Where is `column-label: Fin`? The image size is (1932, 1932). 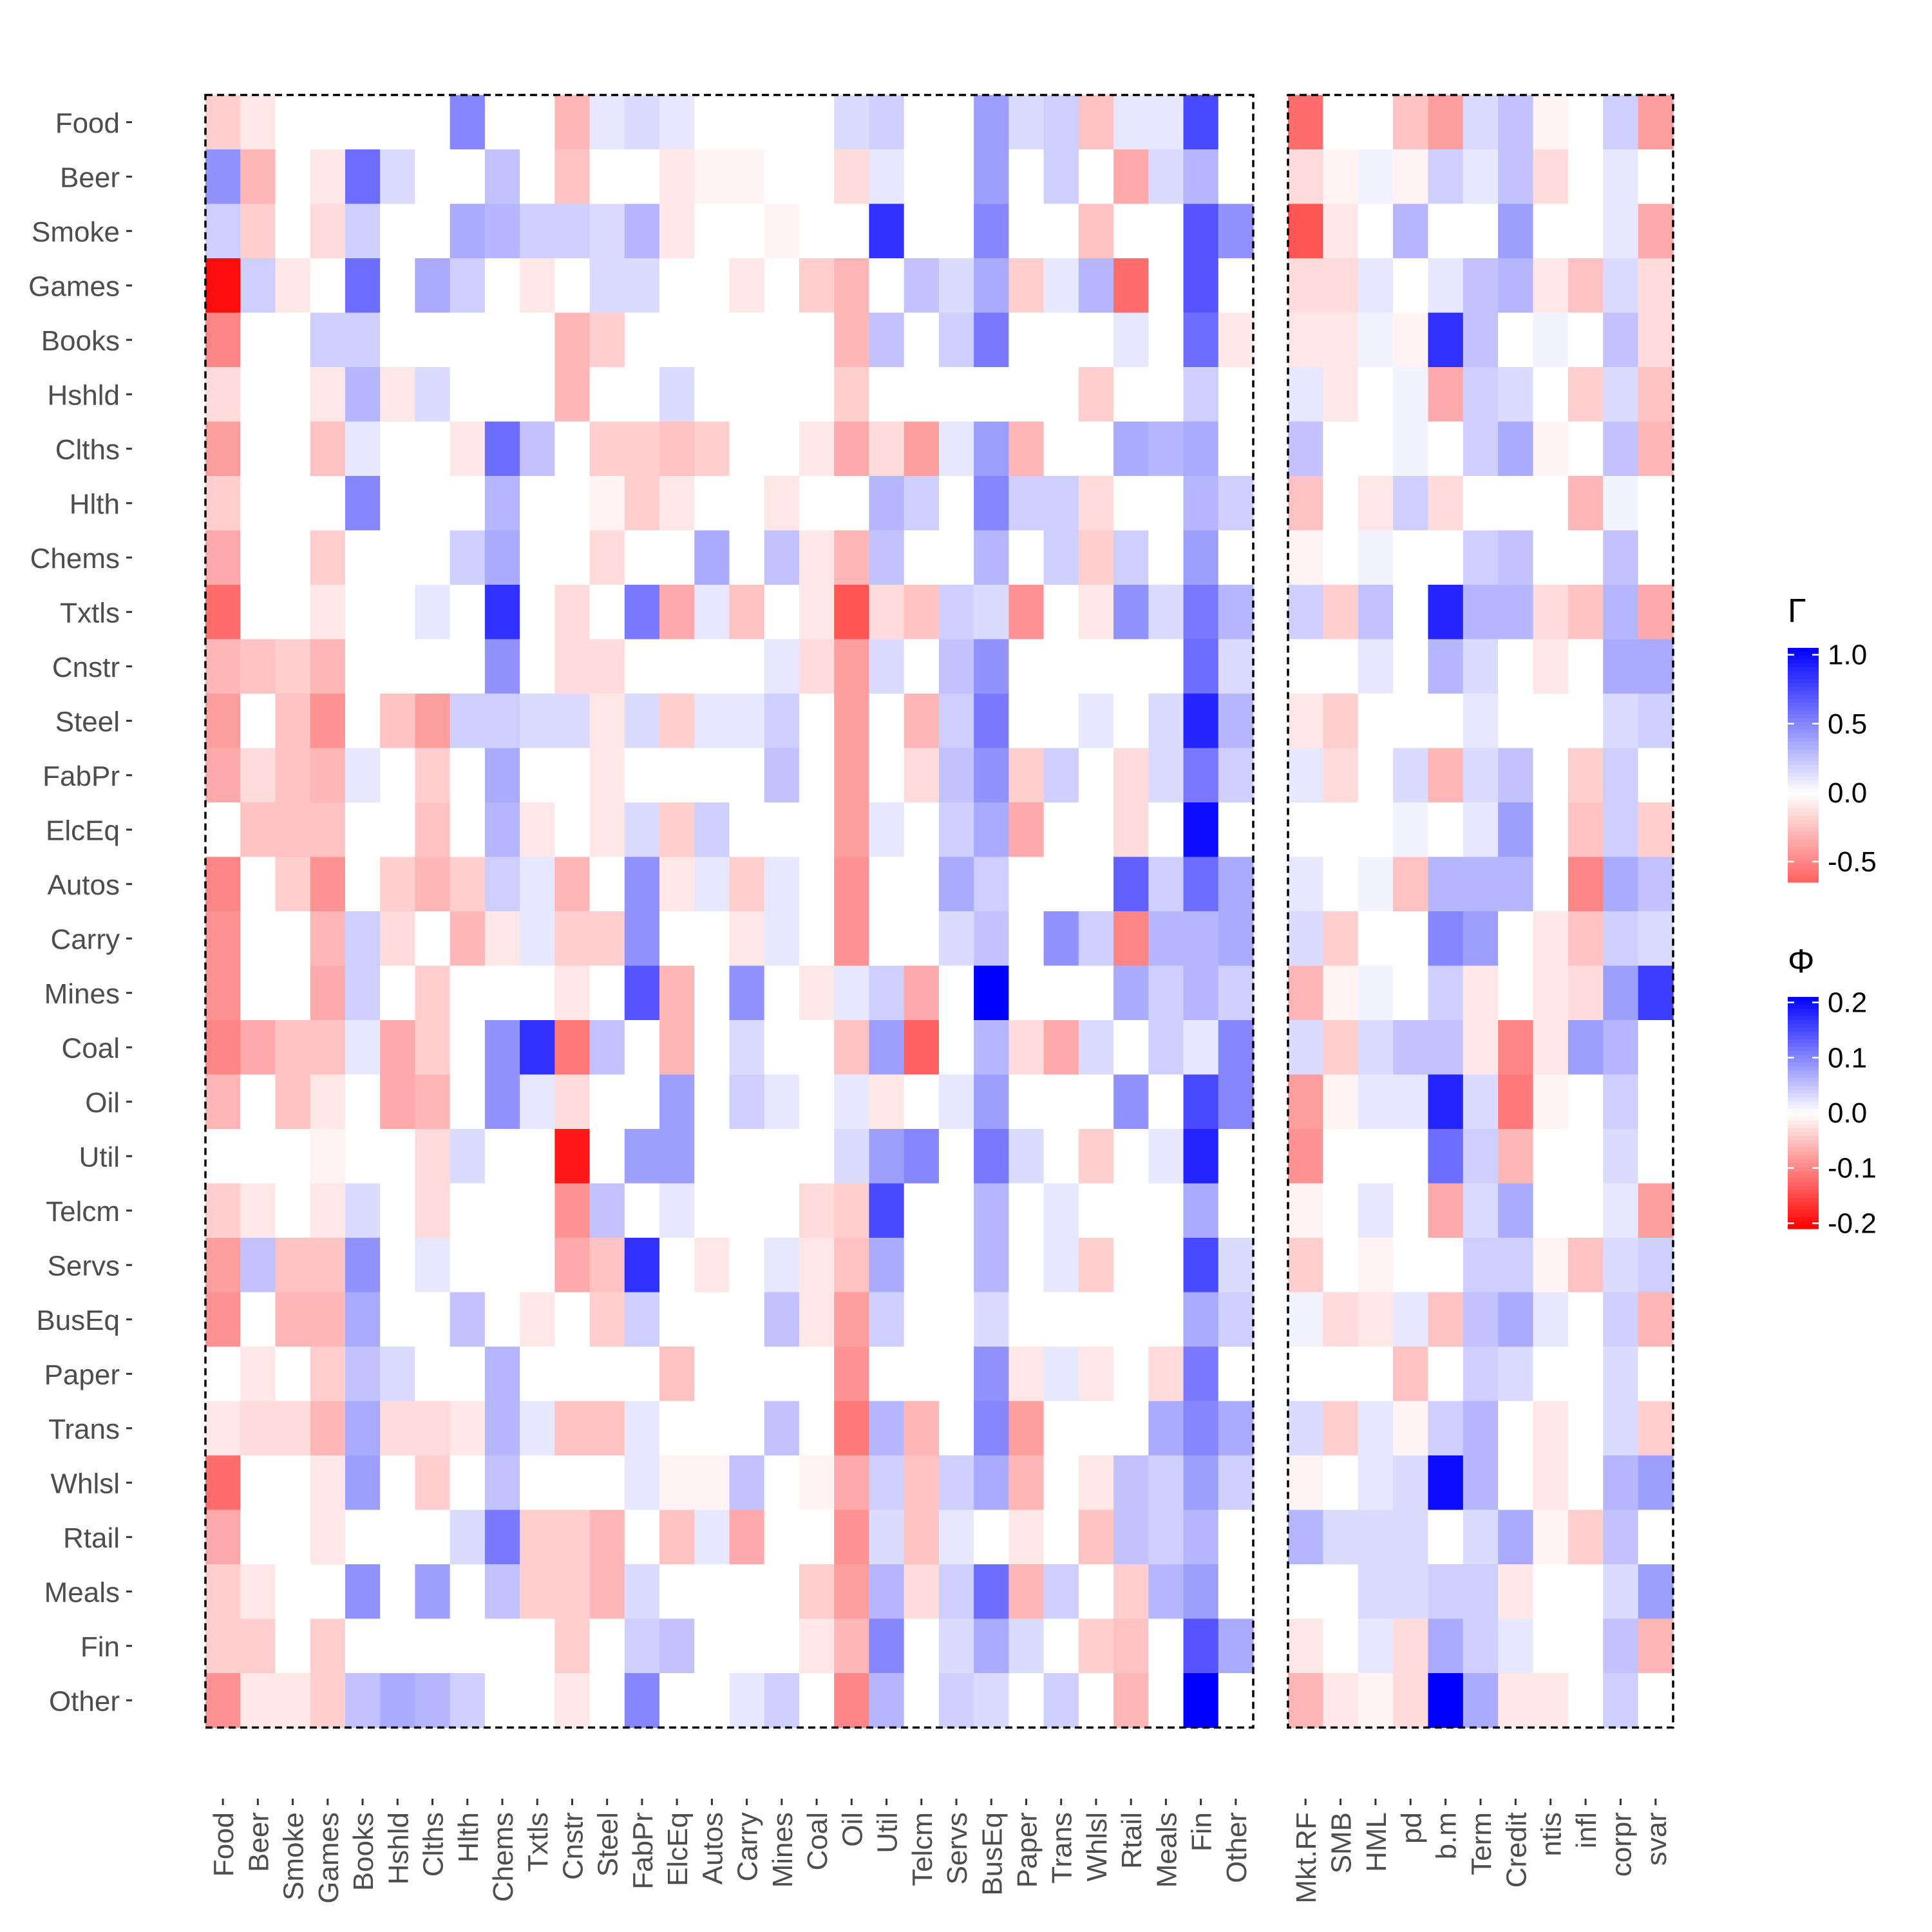
column-label: Fin is located at coordinates (1202, 1832).